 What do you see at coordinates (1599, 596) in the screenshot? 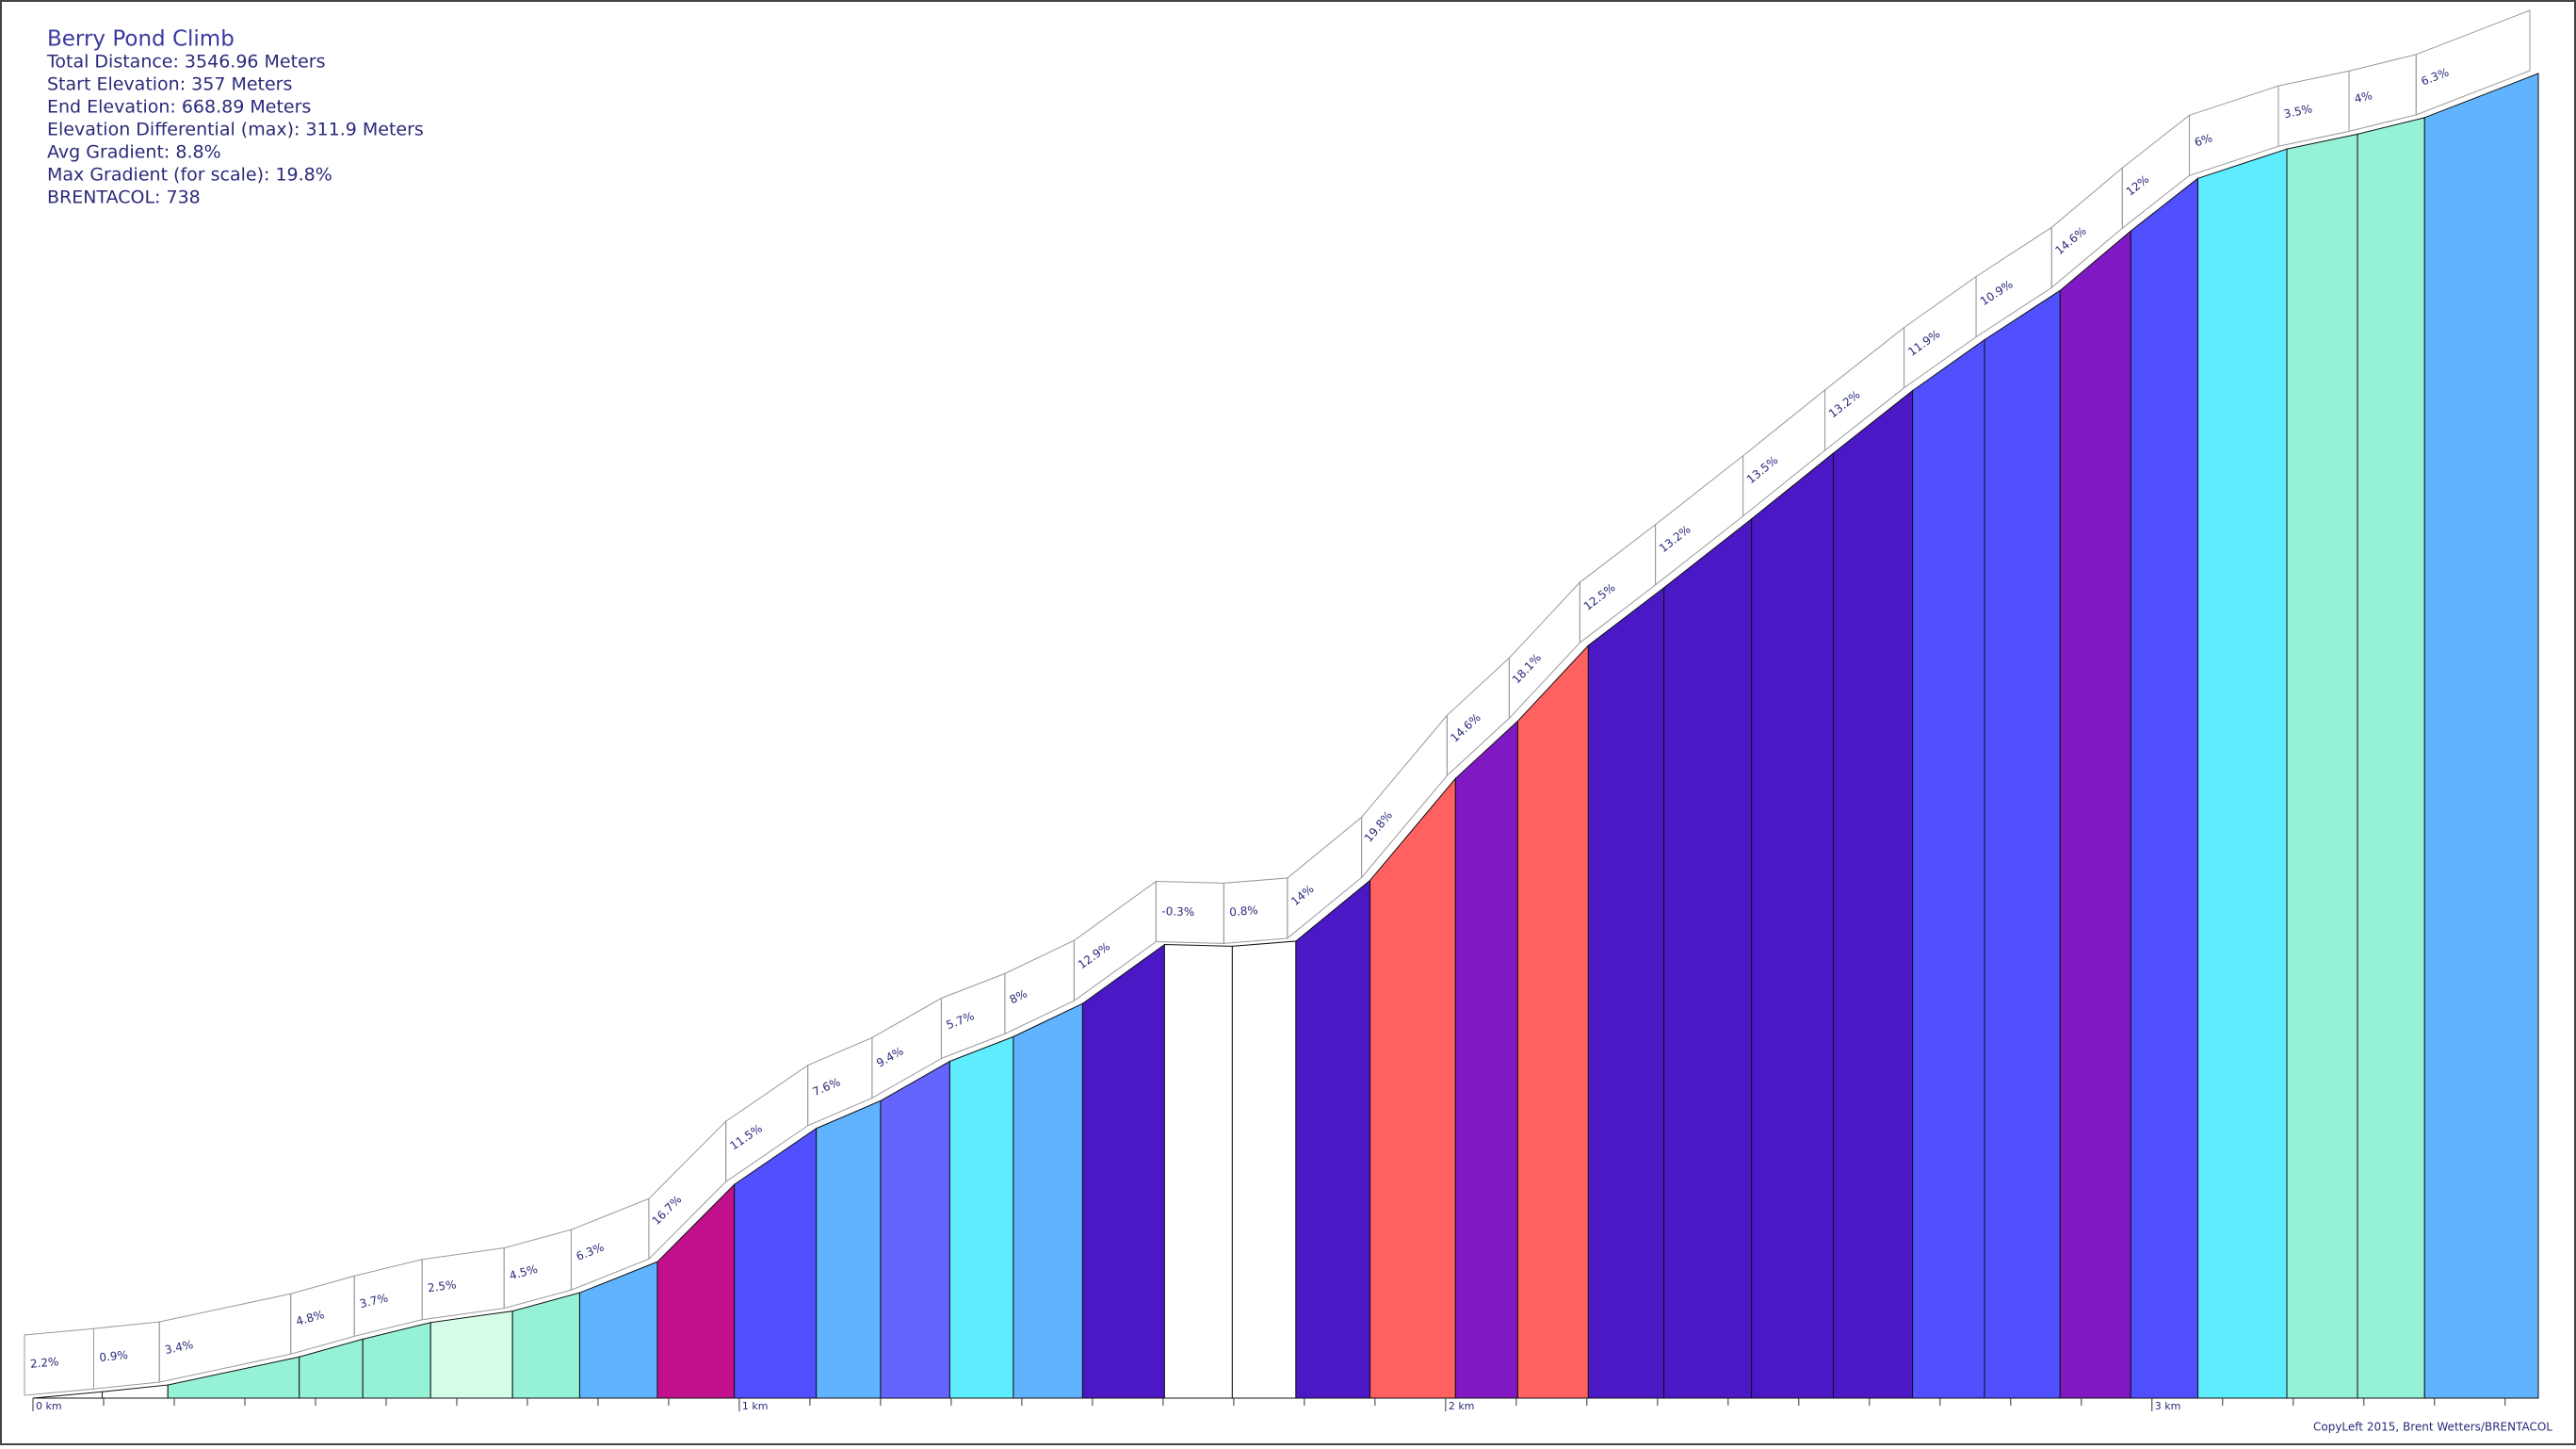
I see `gradient-label: 12.5%` at bounding box center [1599, 596].